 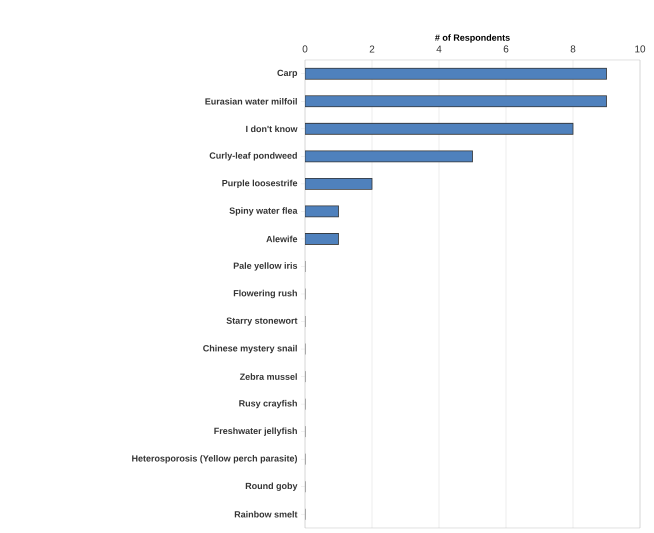 I want to click on x-axis-title: # of Respondents, so click(x=472, y=38).